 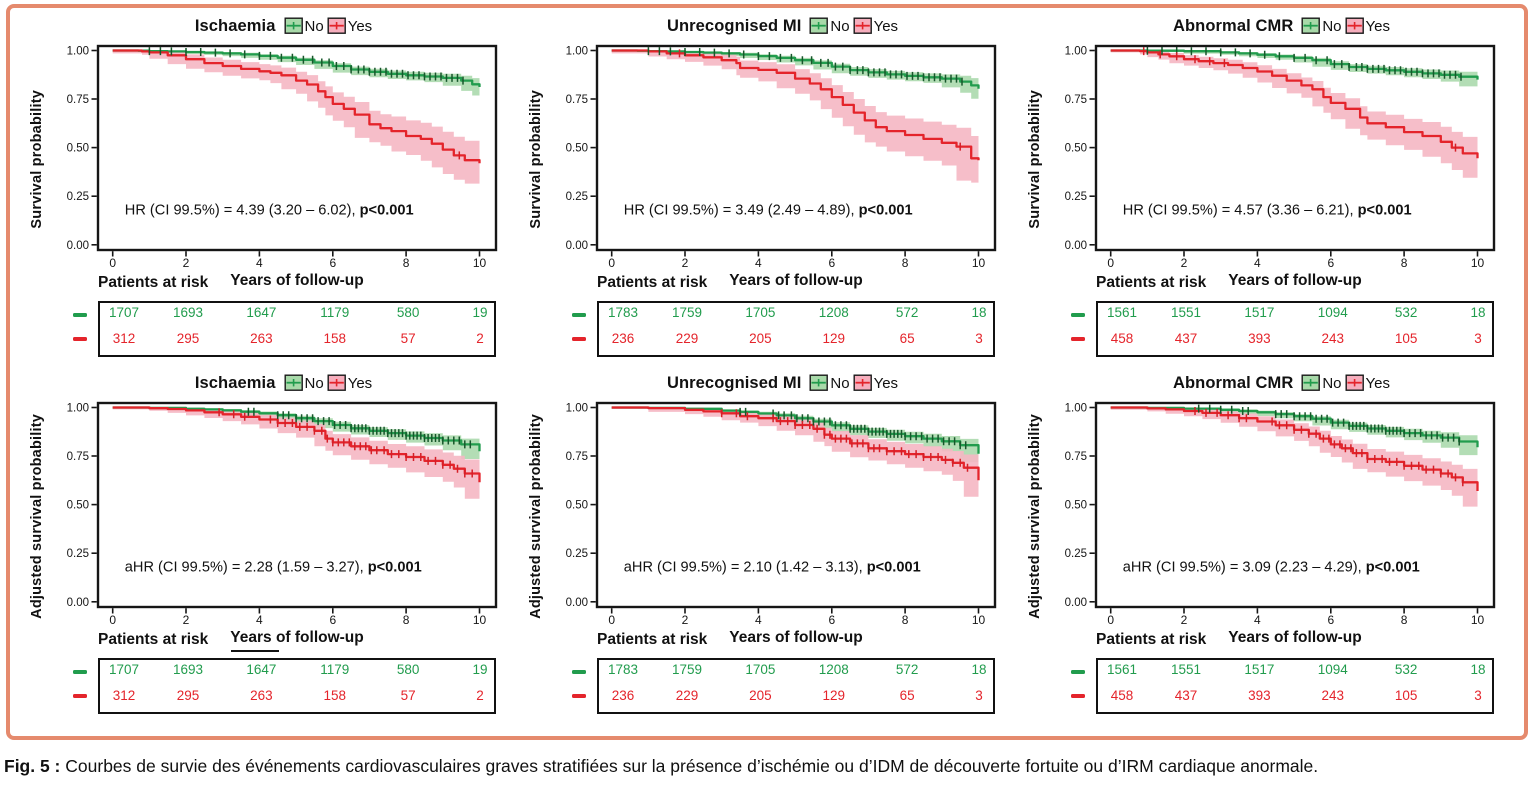 What do you see at coordinates (862, 25) in the screenshot?
I see `legend-key-yes-icon` at bounding box center [862, 25].